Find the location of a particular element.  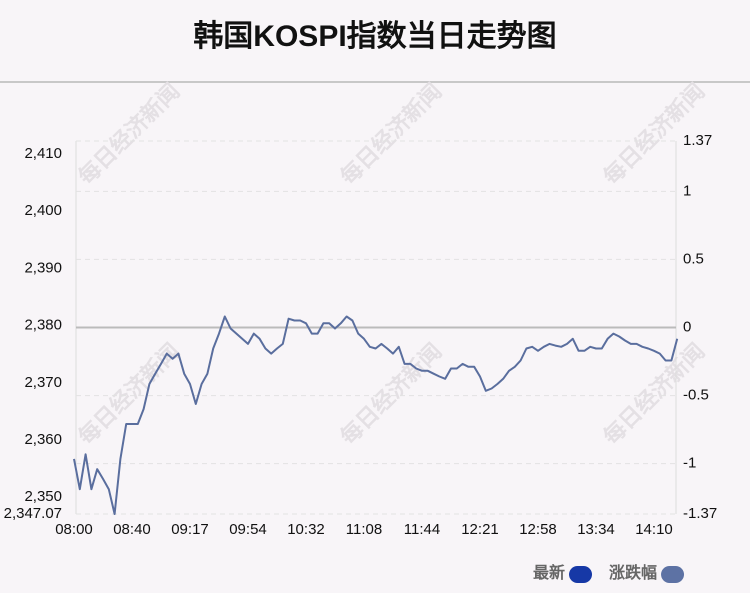

y2-tick-label: 0 is located at coordinates (687, 326).